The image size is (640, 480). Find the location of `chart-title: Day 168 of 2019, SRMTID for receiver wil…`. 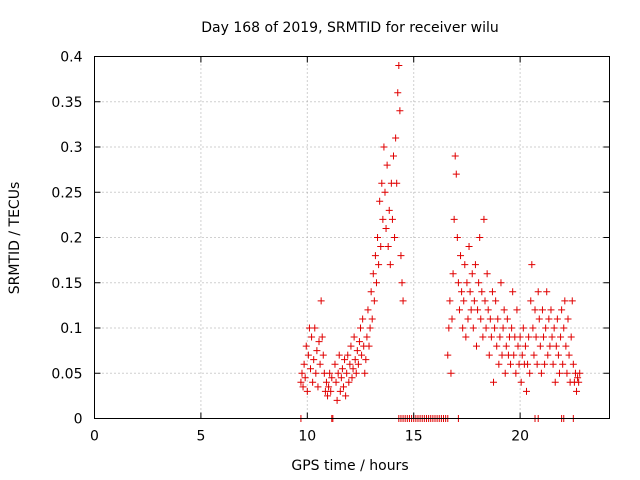

chart-title: Day 168 of 2019, SRMTID for receiver wil… is located at coordinates (350, 28).